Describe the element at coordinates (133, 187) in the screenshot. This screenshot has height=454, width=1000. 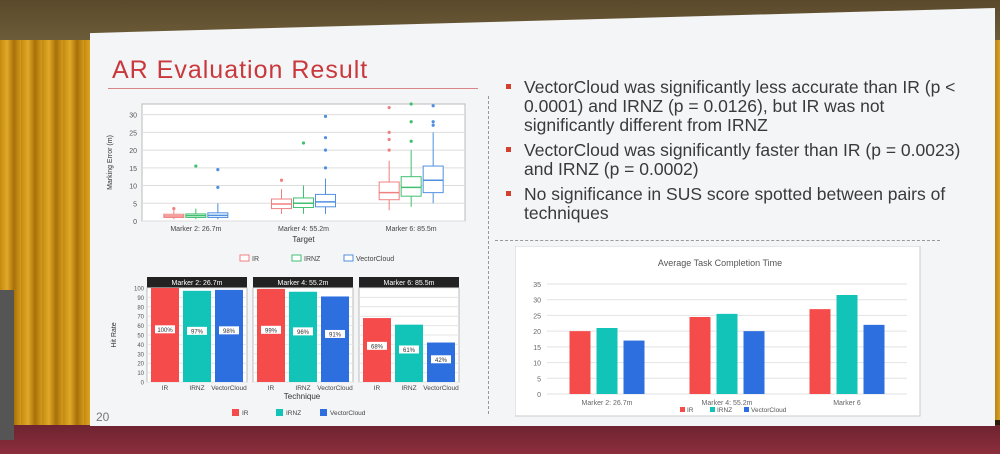
I see `y-tick-label: 10` at that location.